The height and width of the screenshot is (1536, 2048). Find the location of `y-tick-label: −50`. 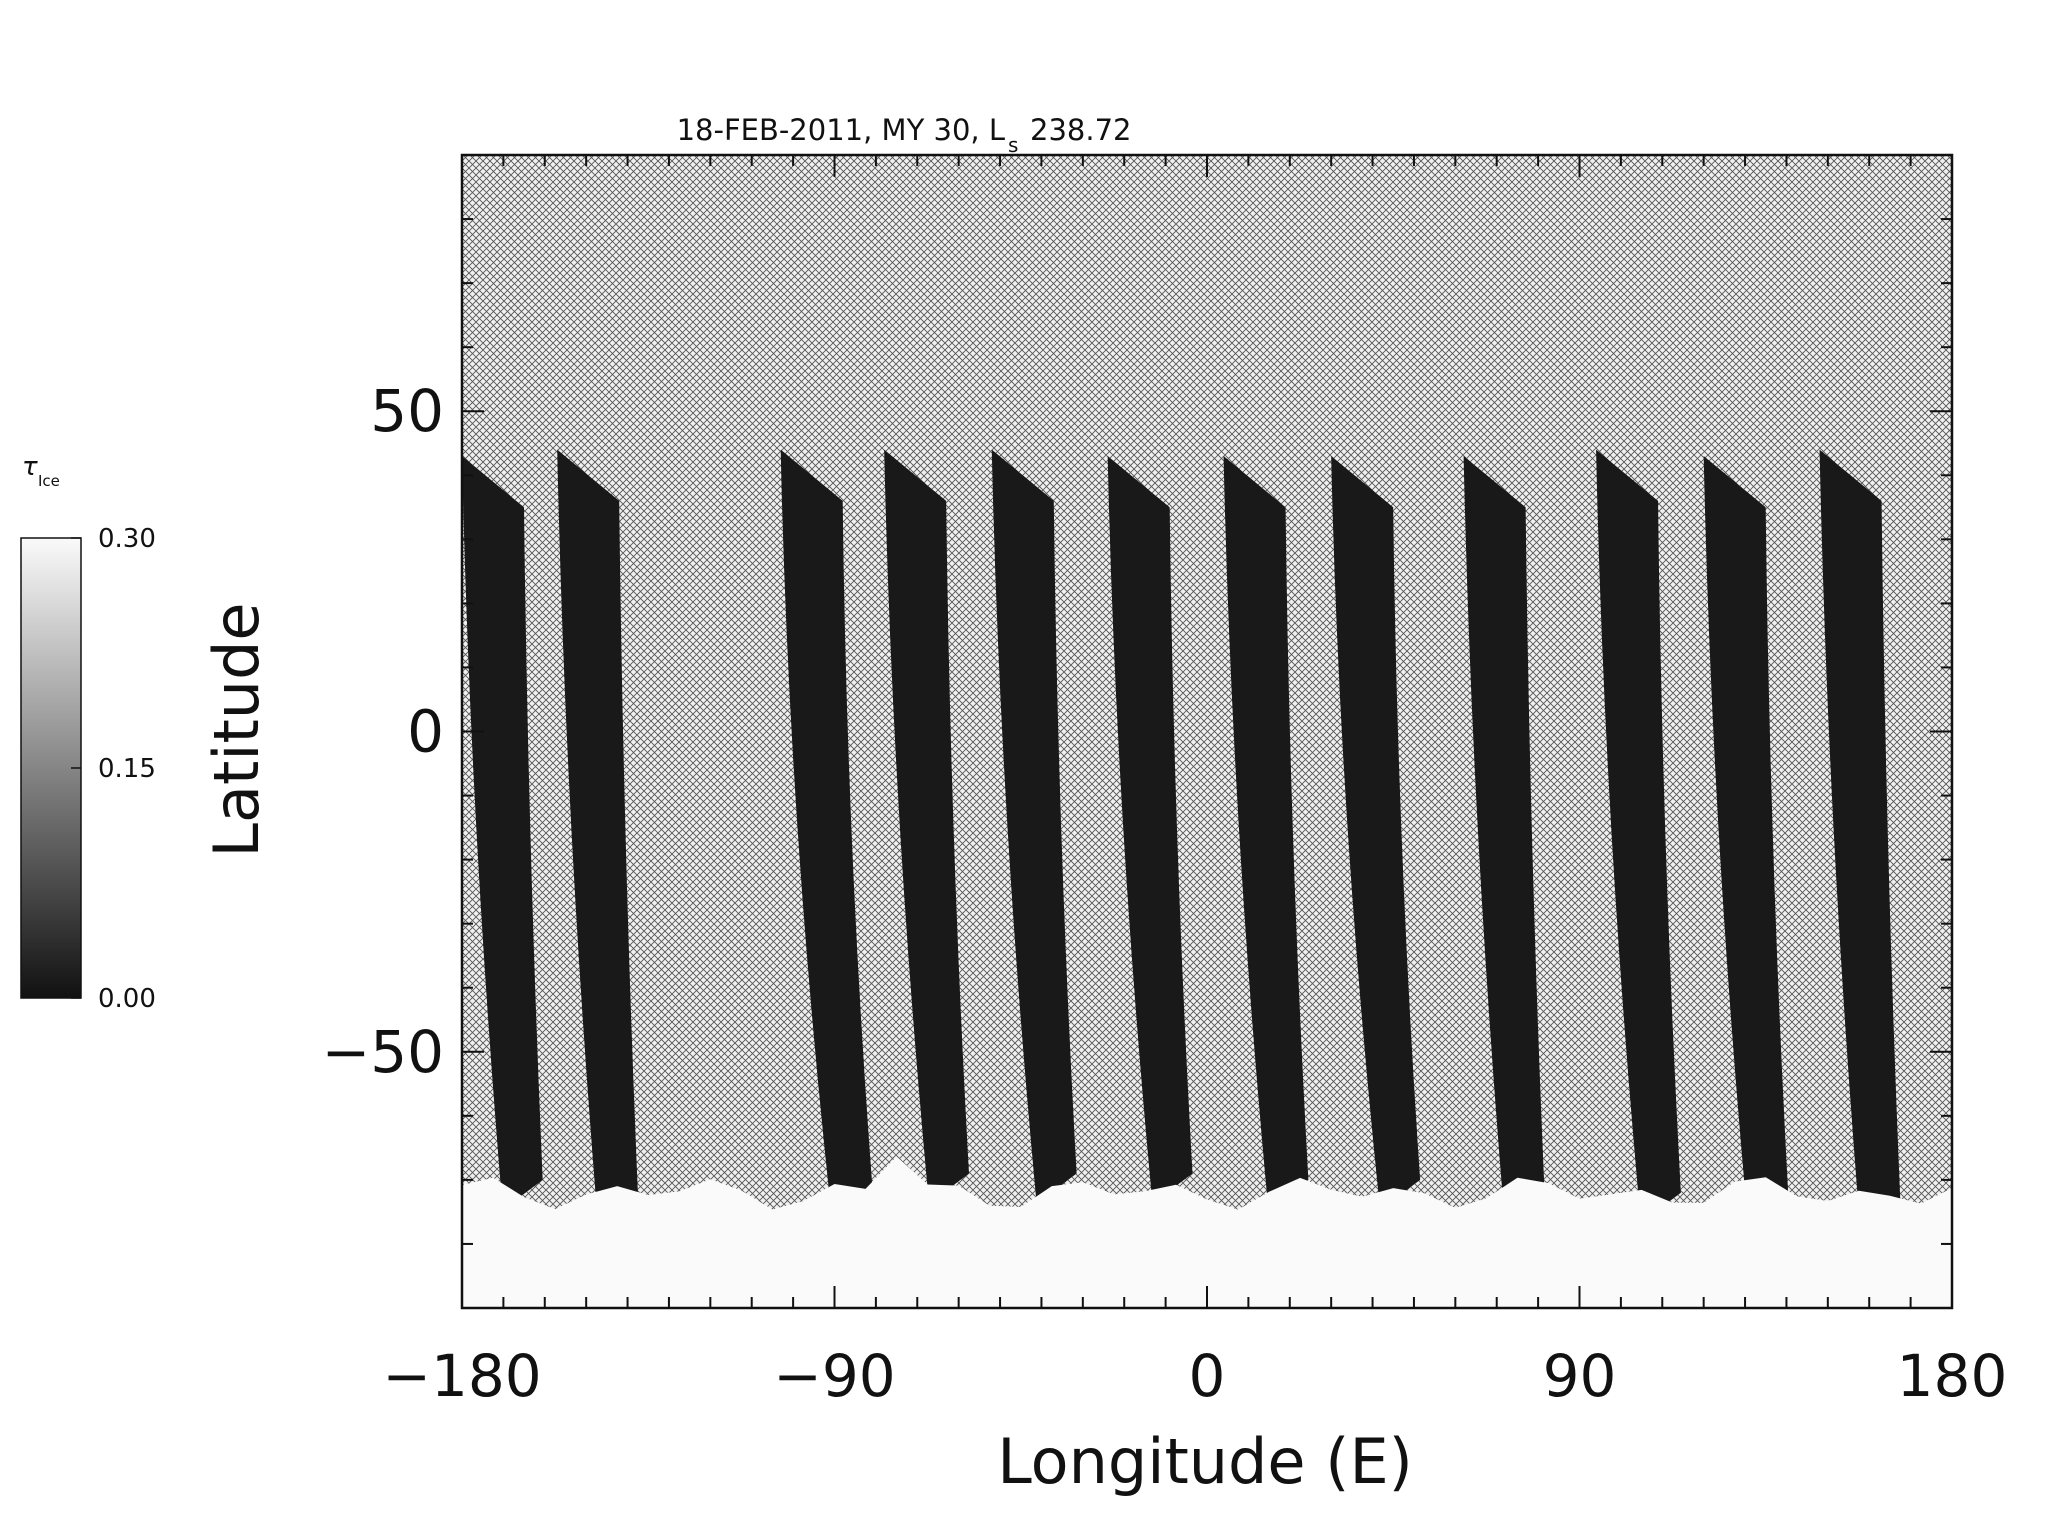

y-tick-label: −50 is located at coordinates (383, 1052).